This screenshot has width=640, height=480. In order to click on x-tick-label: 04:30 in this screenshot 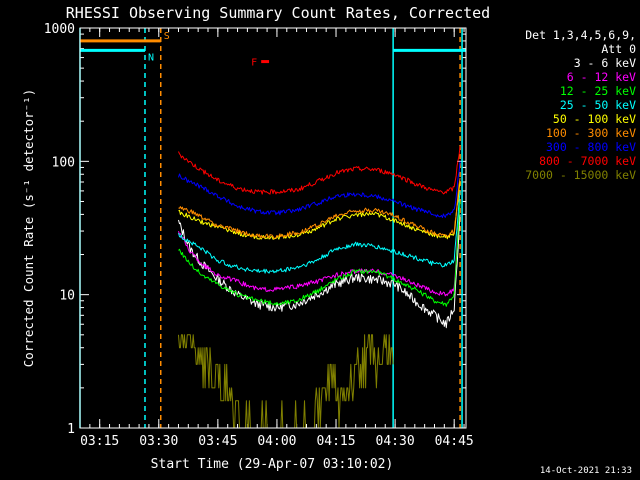, I will do `click(395, 441)`.